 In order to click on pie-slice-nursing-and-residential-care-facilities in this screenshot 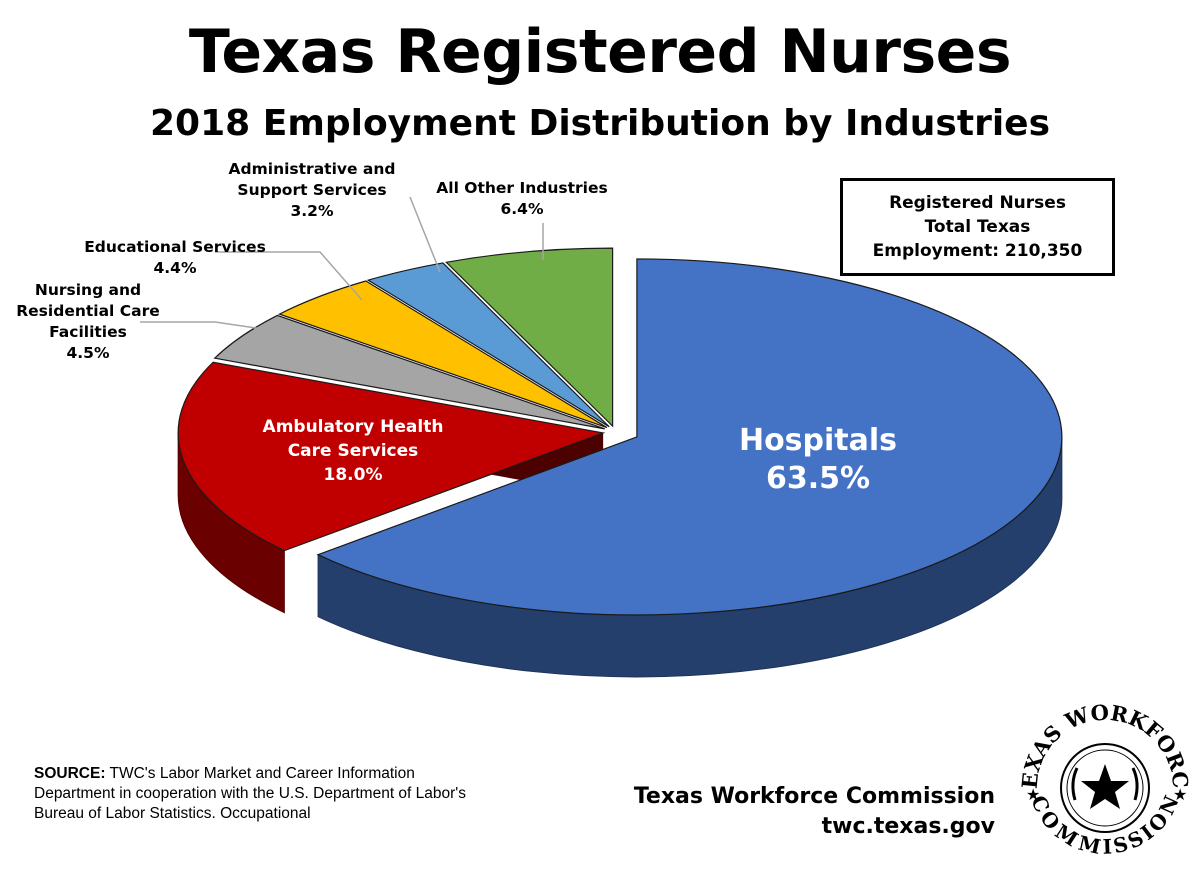, I will do `click(409, 372)`.